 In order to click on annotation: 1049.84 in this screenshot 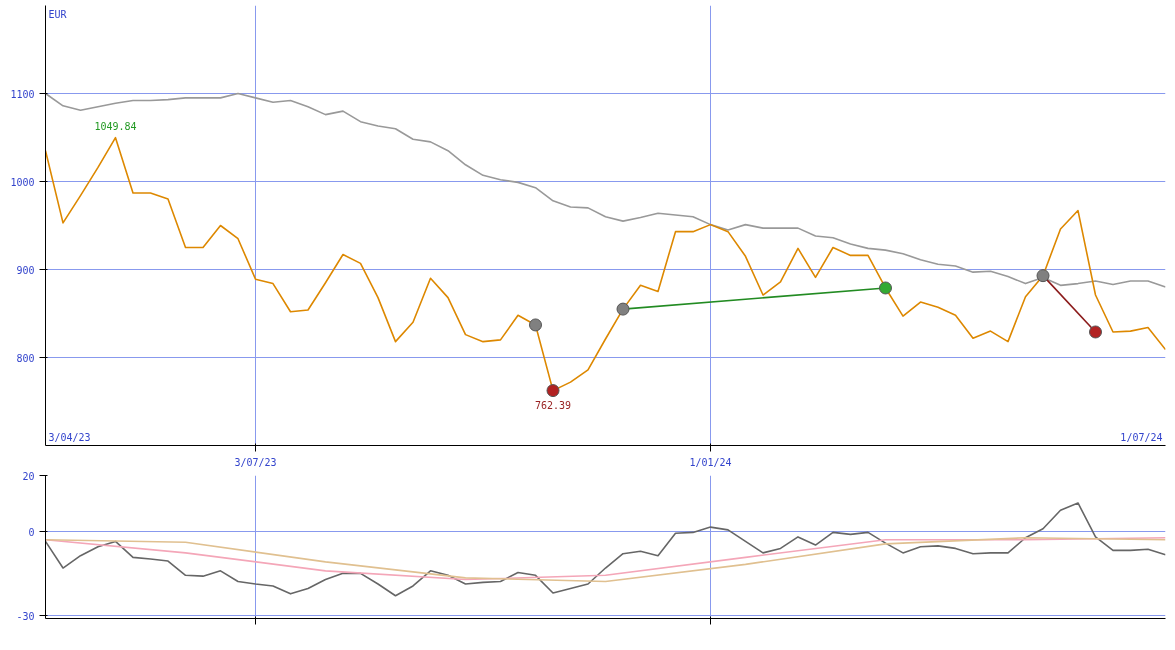, I will do `click(115, 126)`.